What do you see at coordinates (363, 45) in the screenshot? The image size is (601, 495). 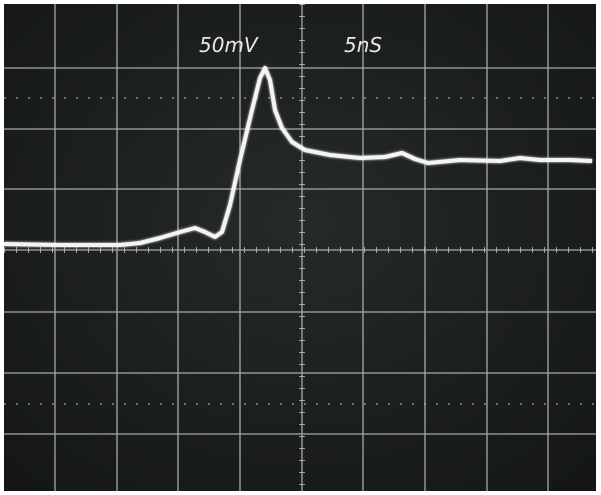 I see `time-label: 5nS` at bounding box center [363, 45].